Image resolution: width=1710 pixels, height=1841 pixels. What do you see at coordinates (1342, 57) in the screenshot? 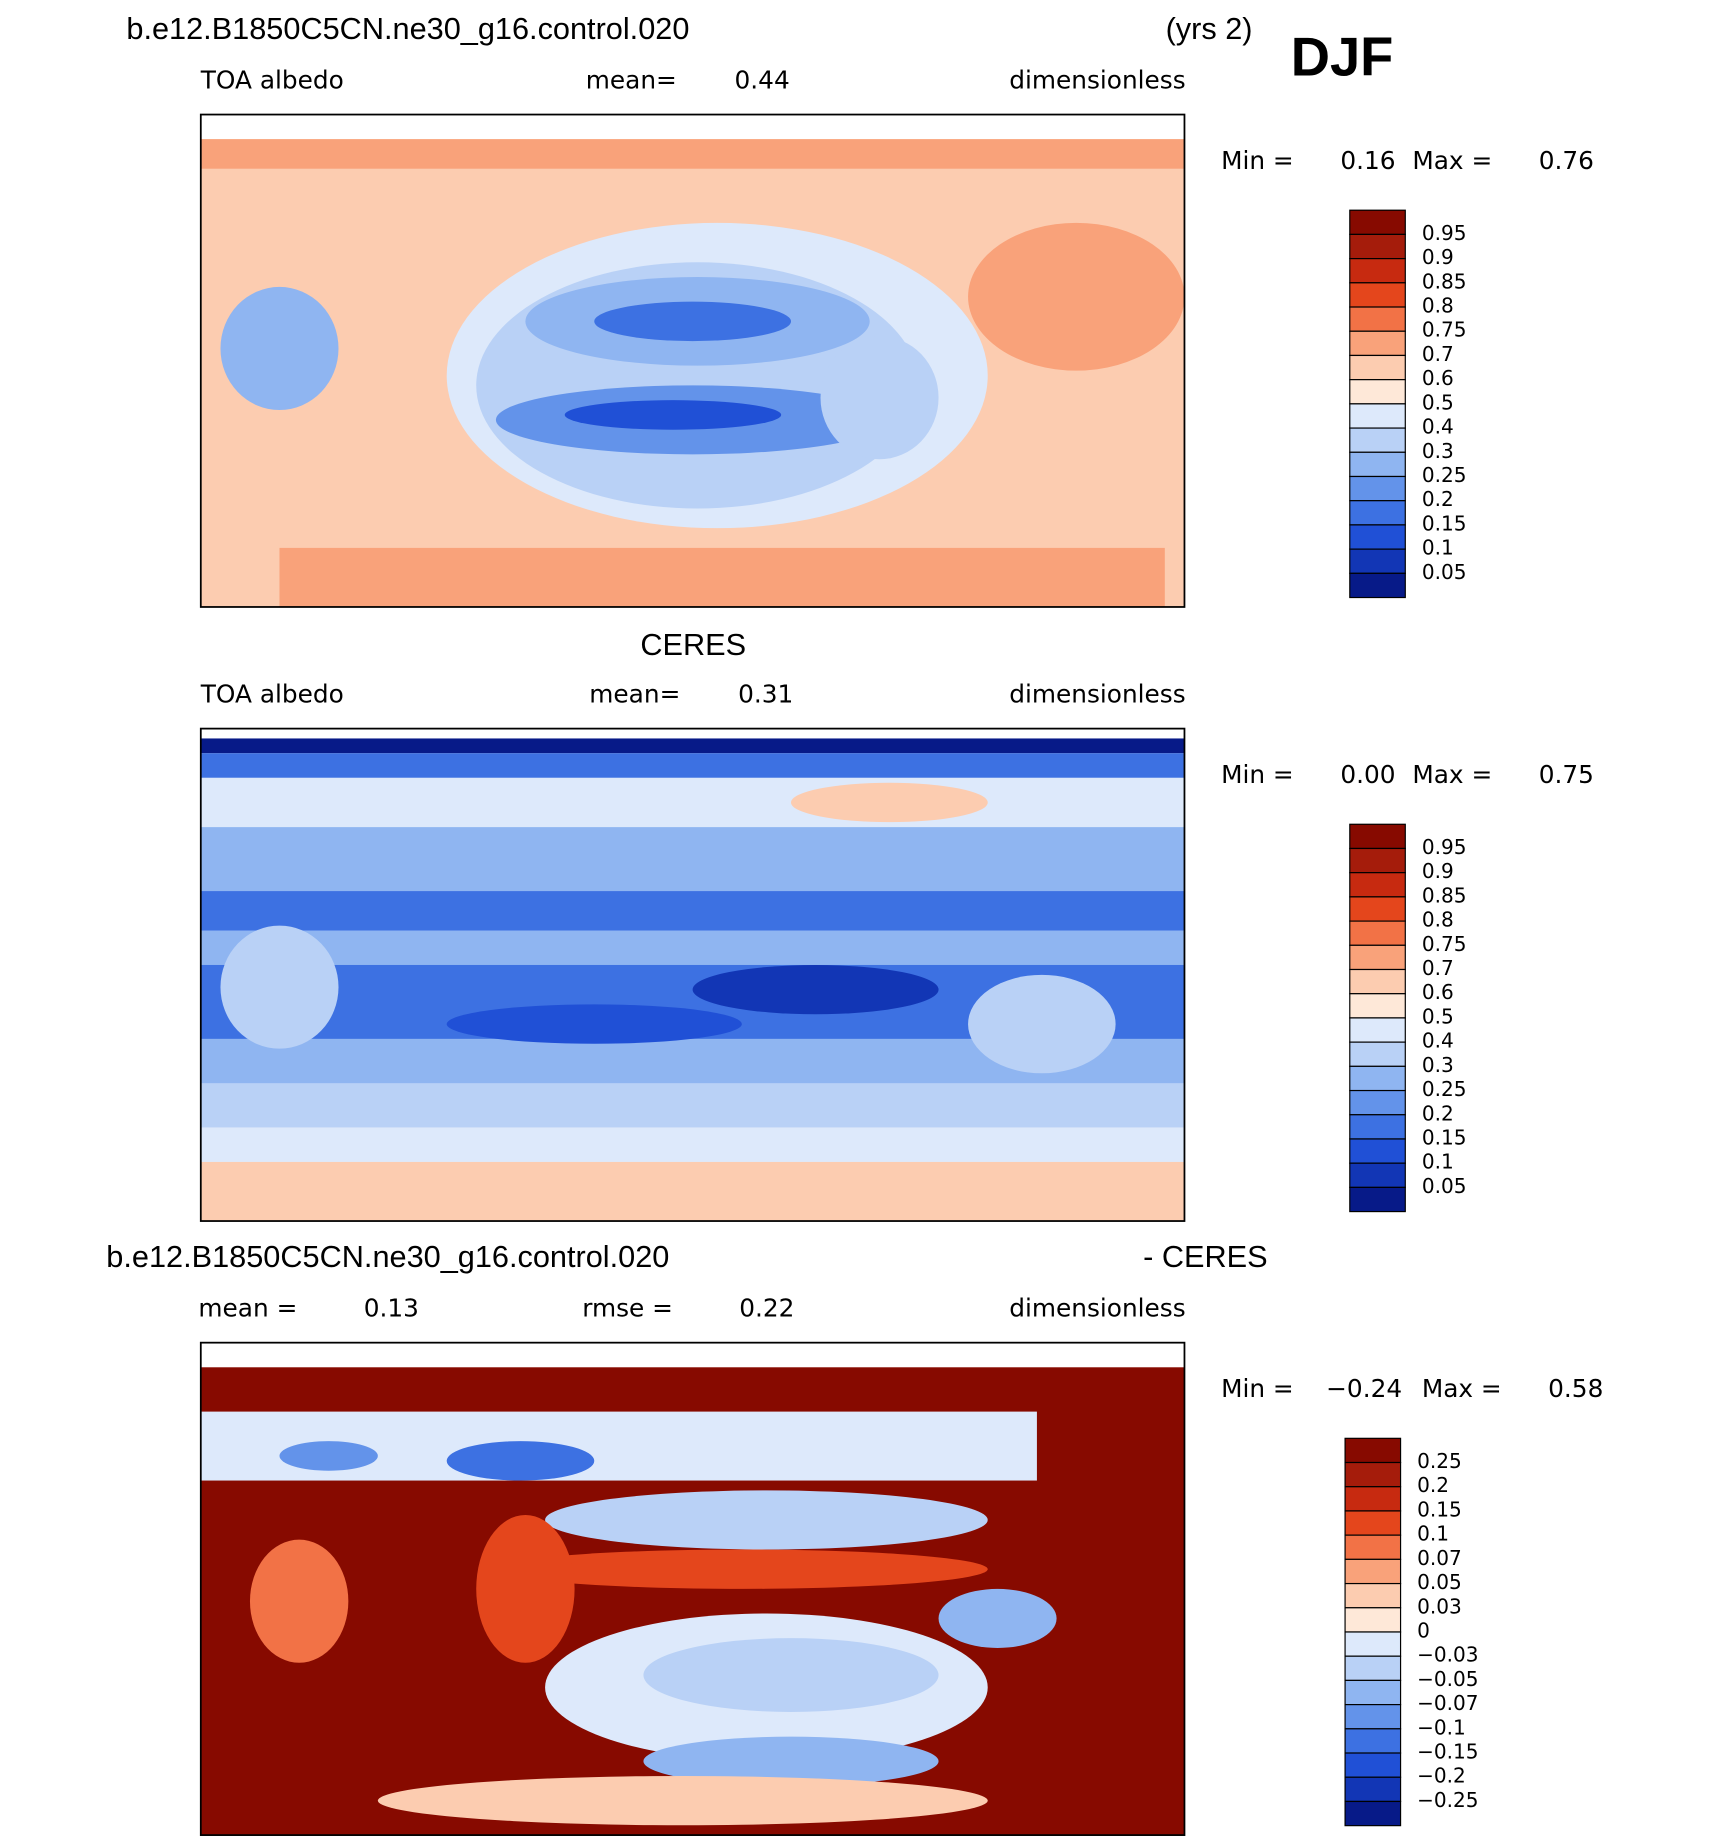
I see `season-title: DJF` at bounding box center [1342, 57].